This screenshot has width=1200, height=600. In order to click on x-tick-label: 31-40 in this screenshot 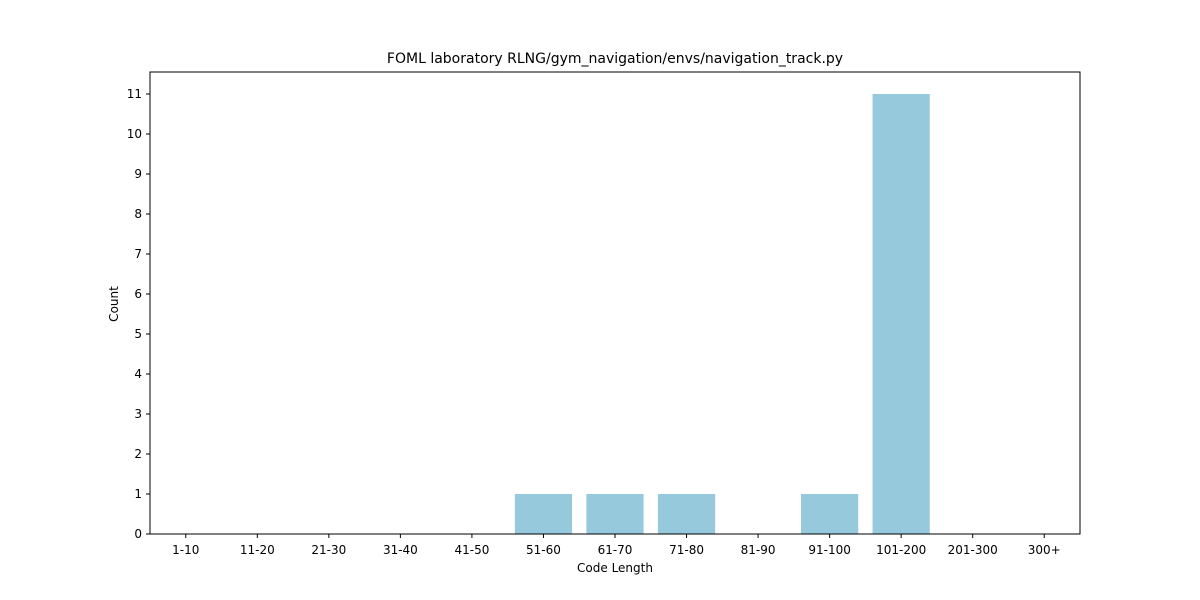, I will do `click(400, 550)`.